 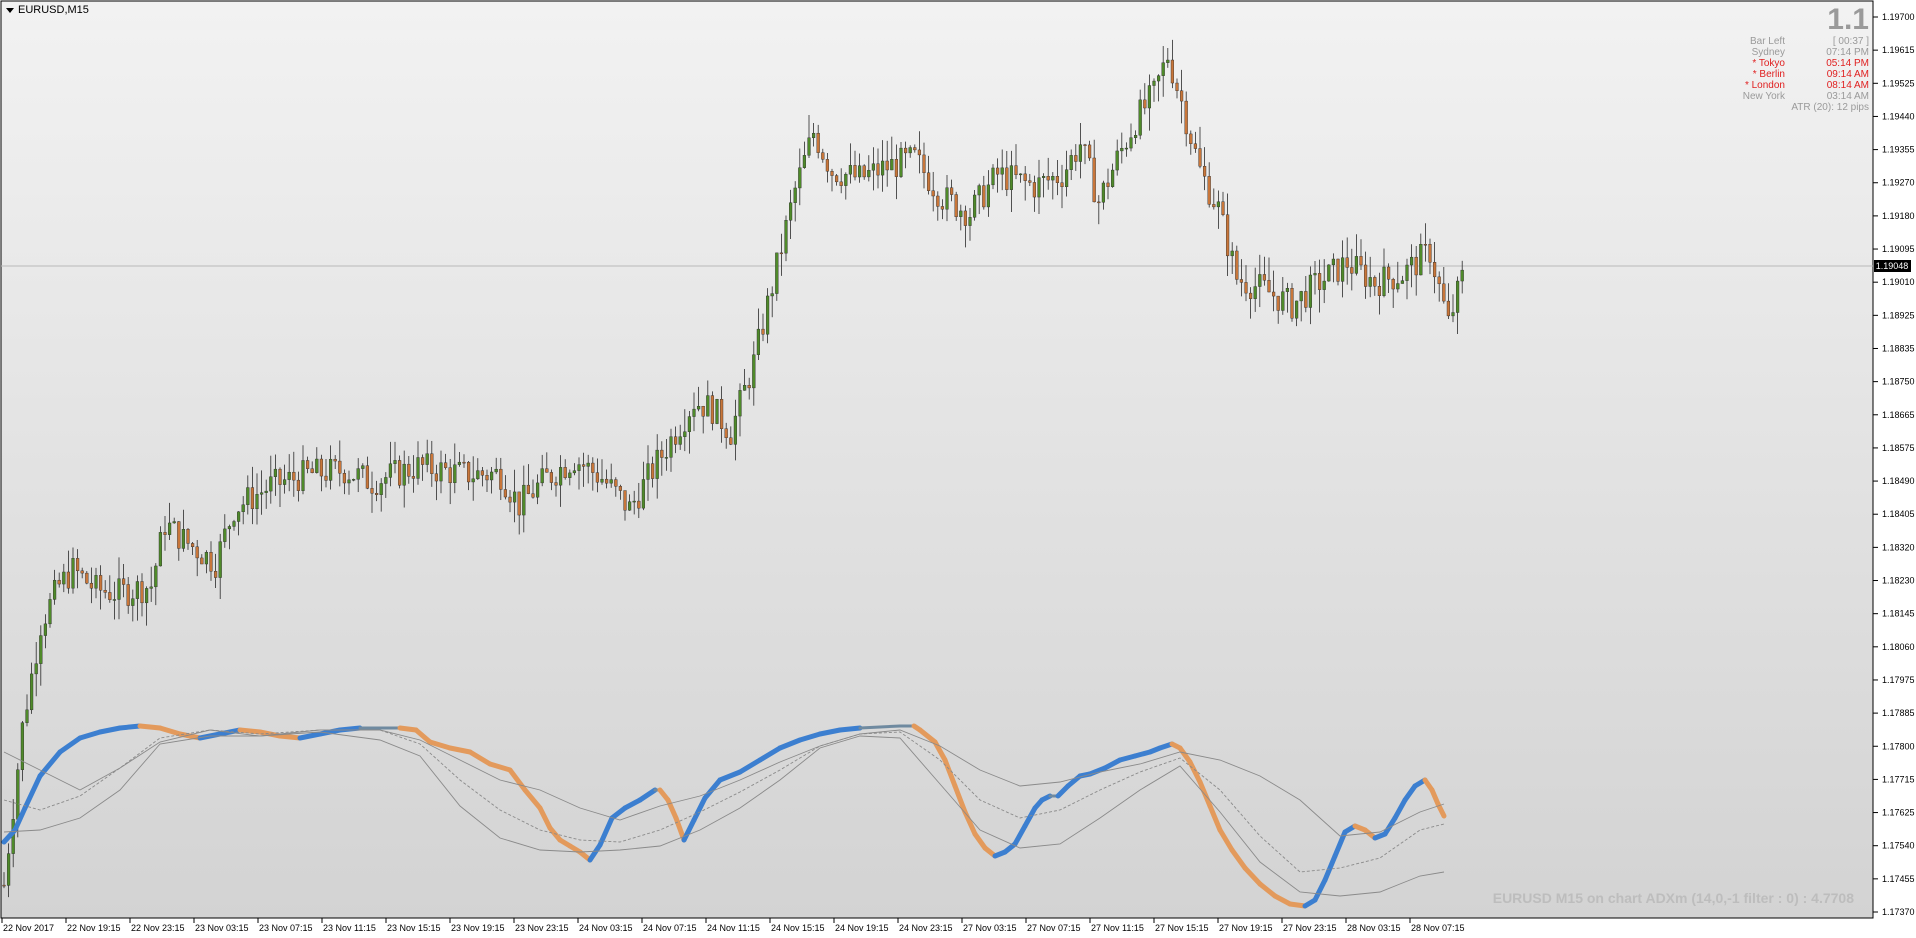 What do you see at coordinates (1898, 547) in the screenshot?
I see `price-tick-label: 1.18320` at bounding box center [1898, 547].